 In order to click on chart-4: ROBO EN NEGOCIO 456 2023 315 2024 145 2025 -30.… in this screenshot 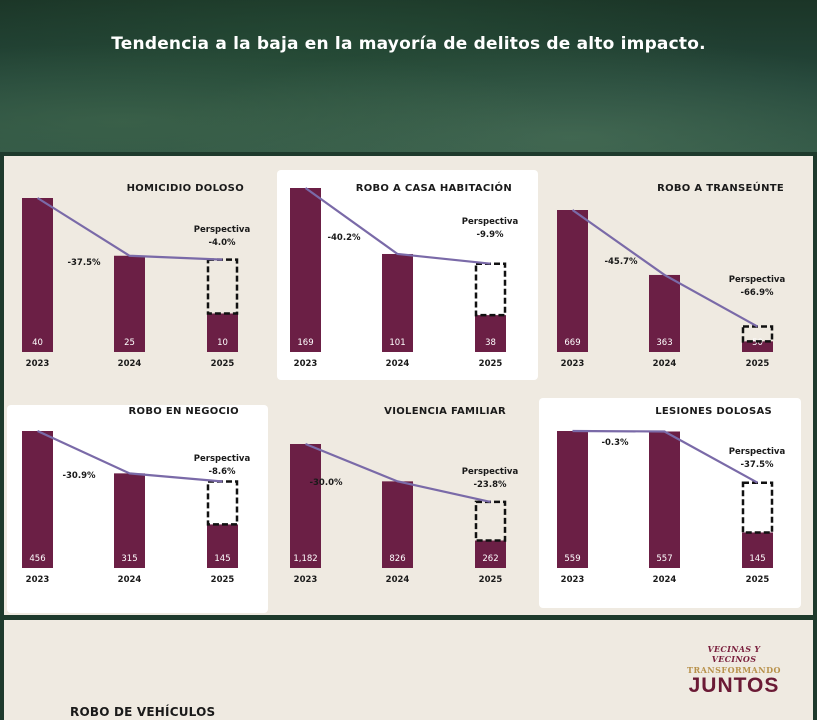, I will do `click(136, 495)`.